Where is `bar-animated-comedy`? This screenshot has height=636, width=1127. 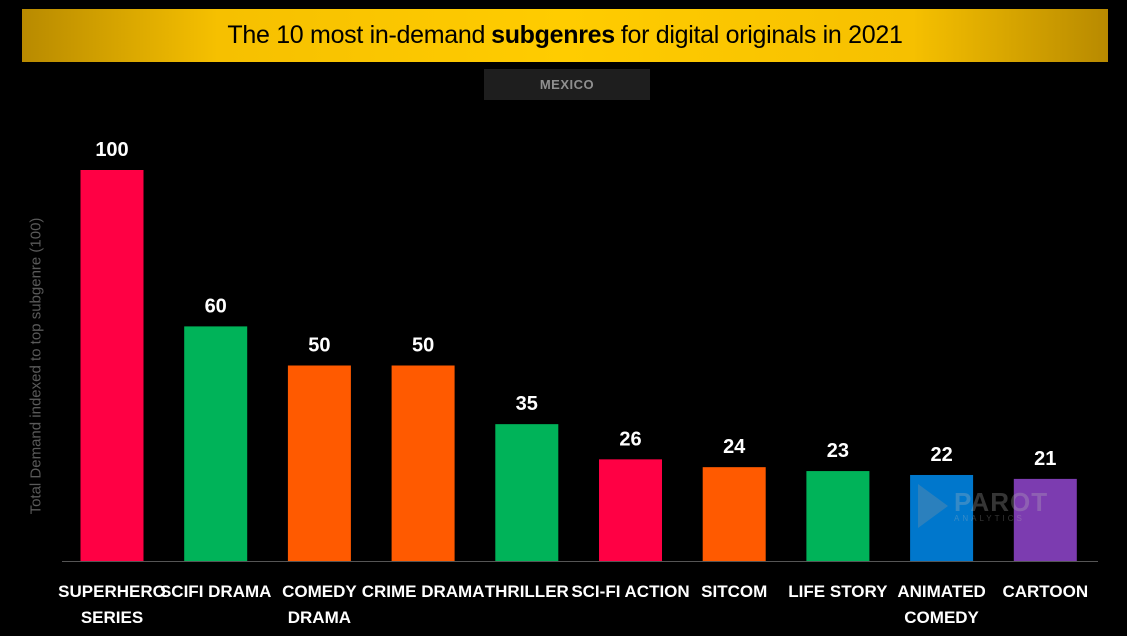
bar-animated-comedy is located at coordinates (942, 517).